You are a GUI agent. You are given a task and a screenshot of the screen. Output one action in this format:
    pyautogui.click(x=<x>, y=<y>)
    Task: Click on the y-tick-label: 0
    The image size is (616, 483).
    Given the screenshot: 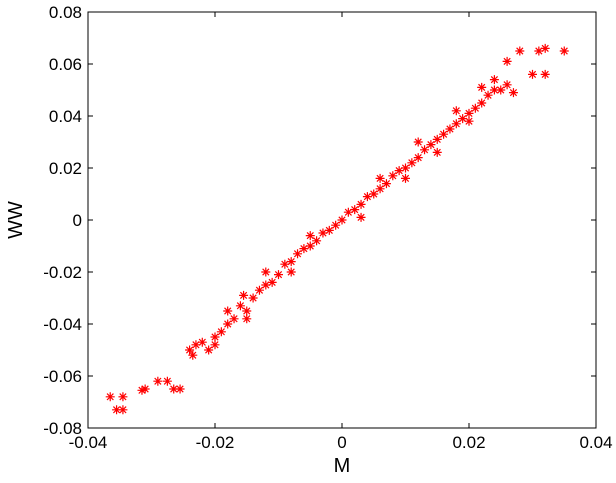 What is the action you would take?
    pyautogui.click(x=77, y=220)
    